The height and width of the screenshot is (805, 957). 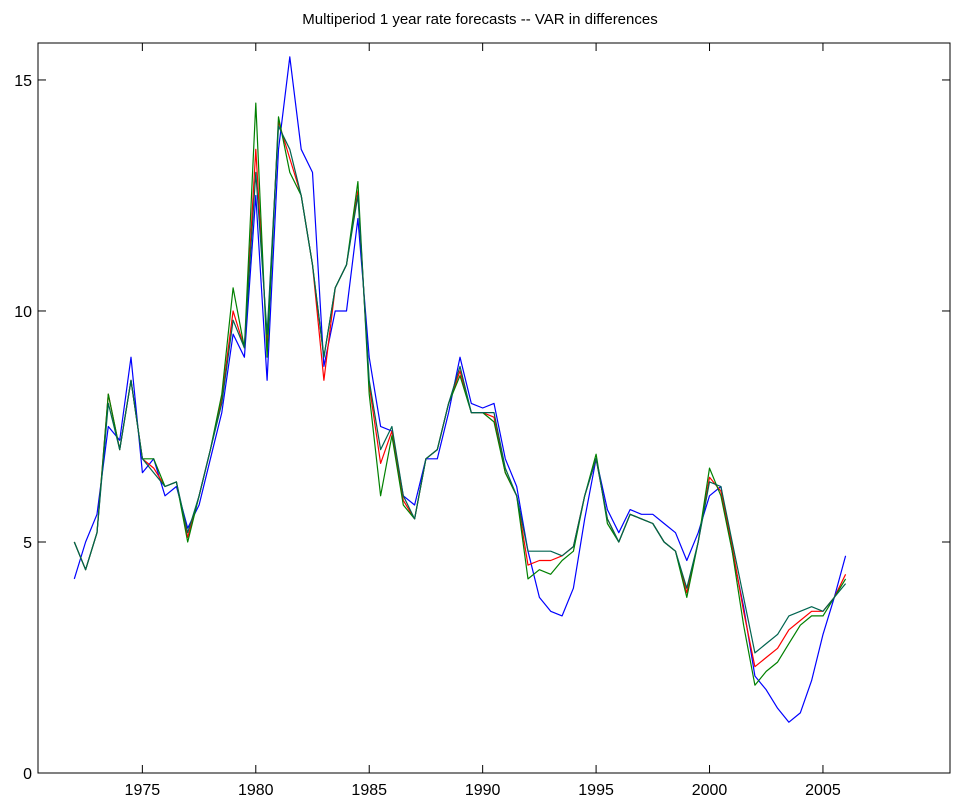 What do you see at coordinates (483, 790) in the screenshot?
I see `x-tick-label: 1990` at bounding box center [483, 790].